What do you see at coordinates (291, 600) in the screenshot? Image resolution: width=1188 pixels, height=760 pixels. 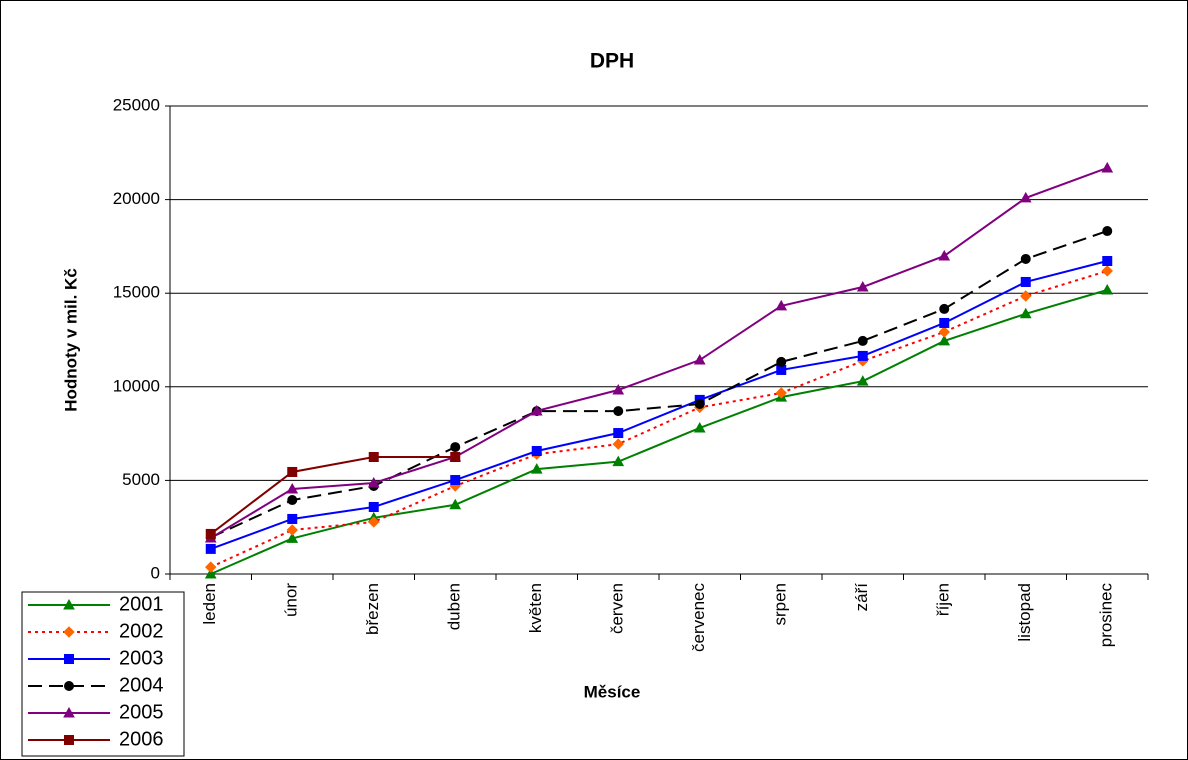 I see `x-tick-label: únor` at bounding box center [291, 600].